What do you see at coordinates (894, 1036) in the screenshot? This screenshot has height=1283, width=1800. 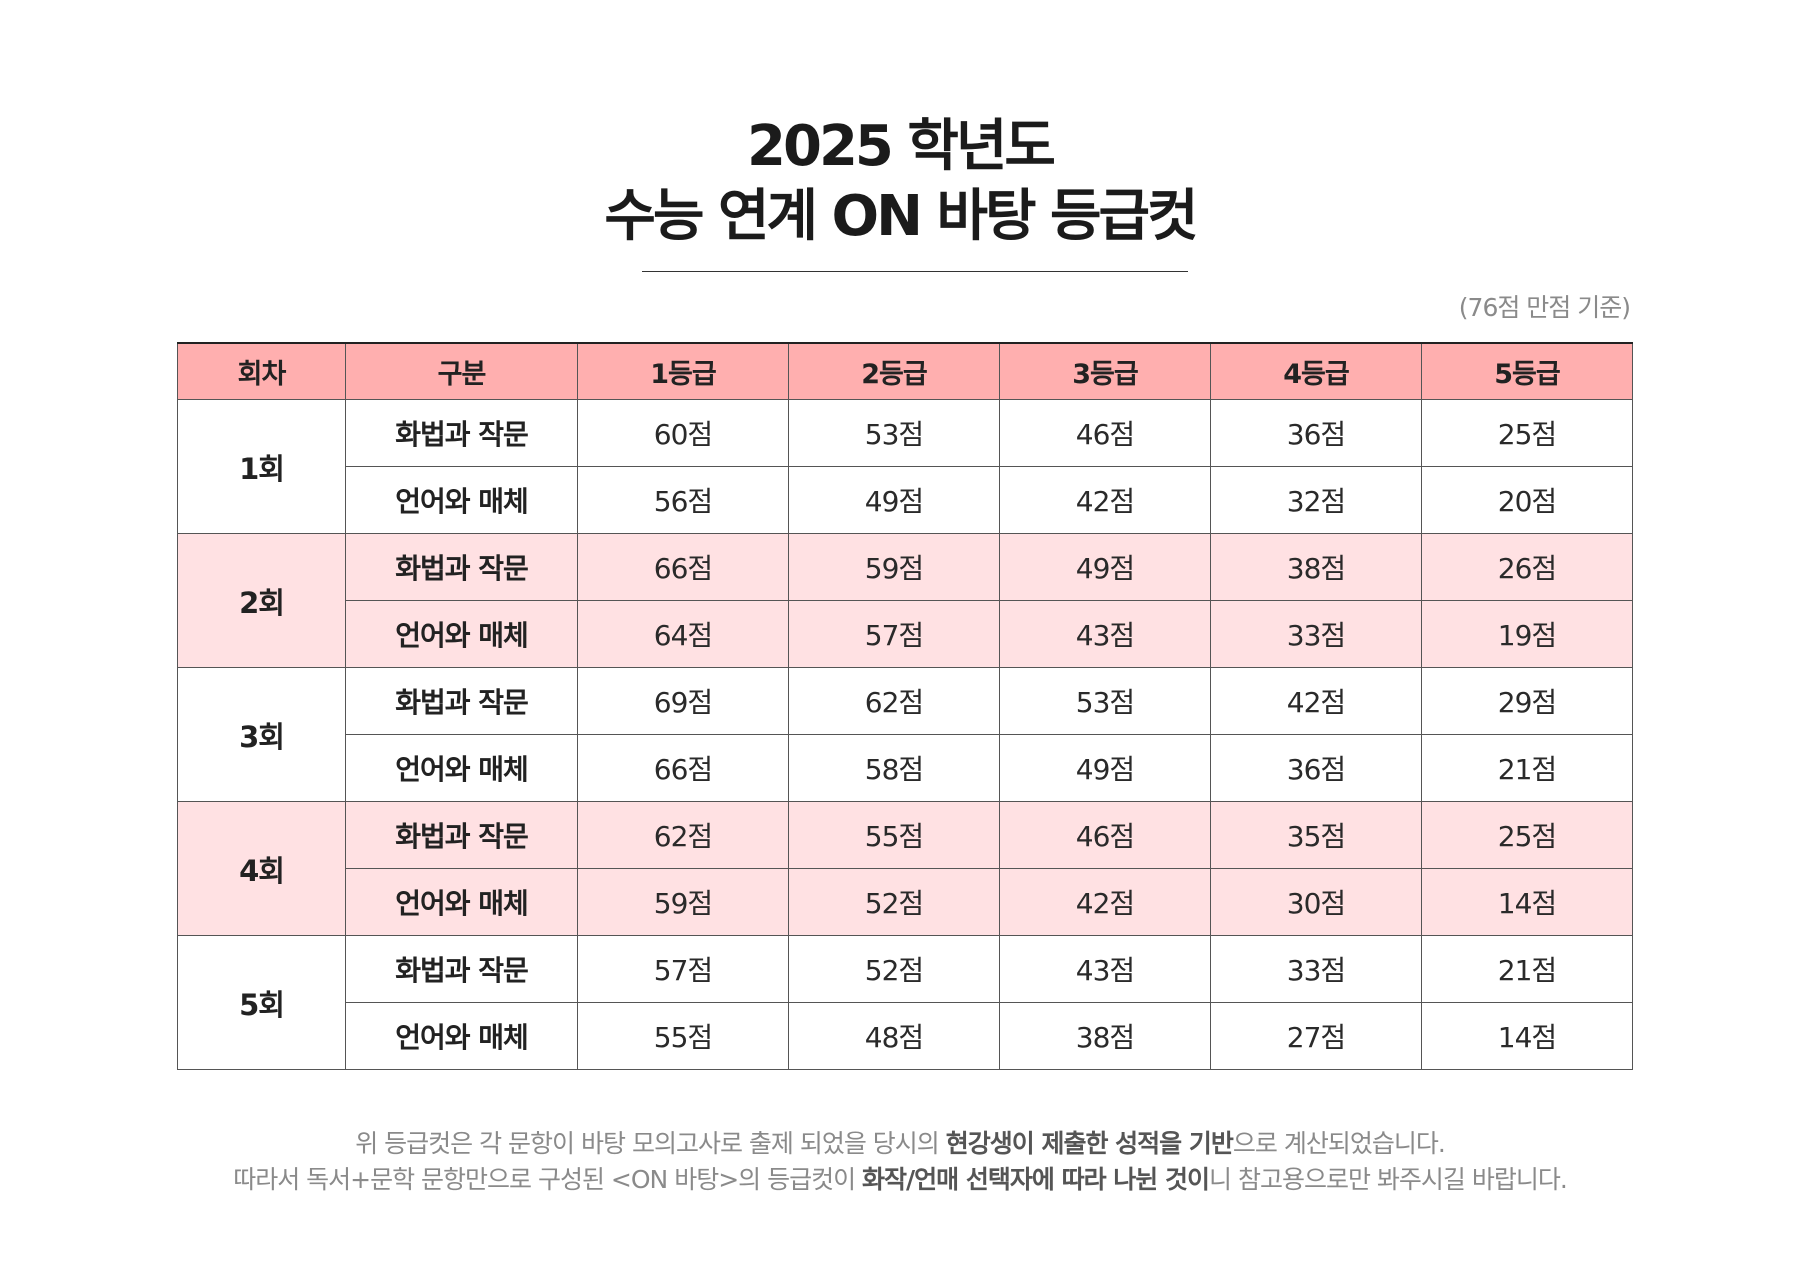 I see `score-cell: 48점` at bounding box center [894, 1036].